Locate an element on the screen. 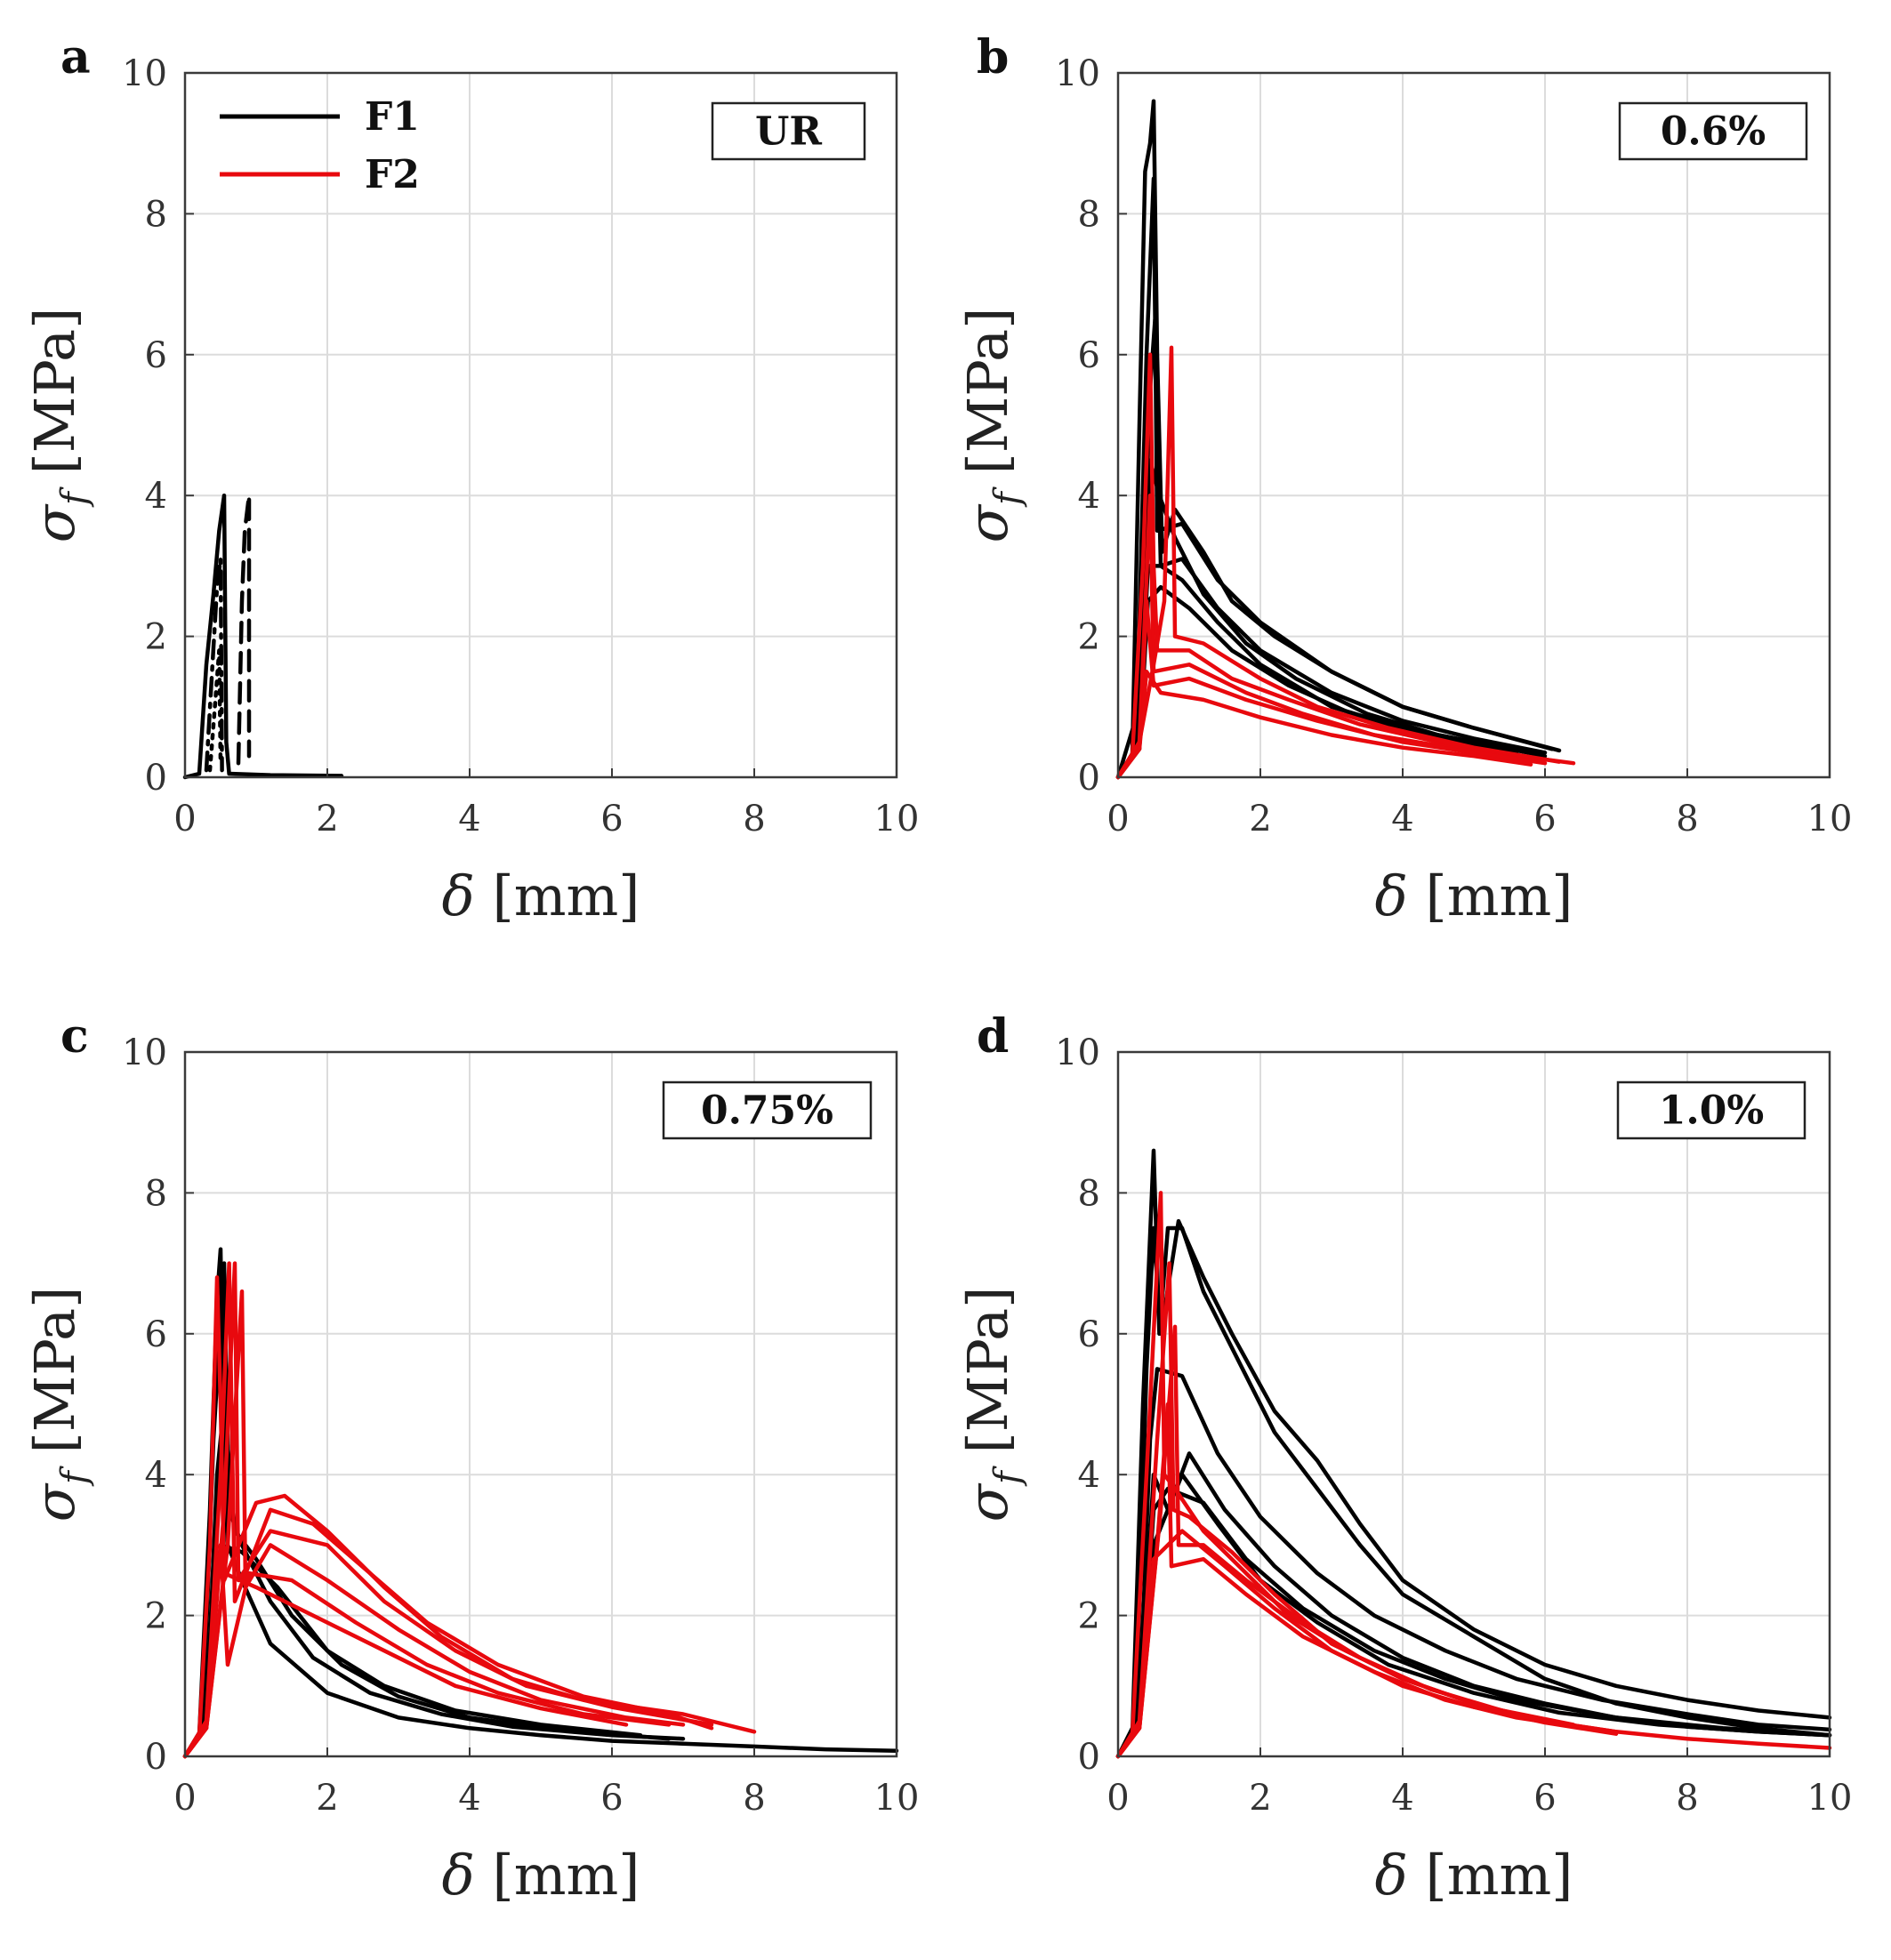 The image size is (1891, 1960). annotation-label: 0.75% is located at coordinates (767, 1111).